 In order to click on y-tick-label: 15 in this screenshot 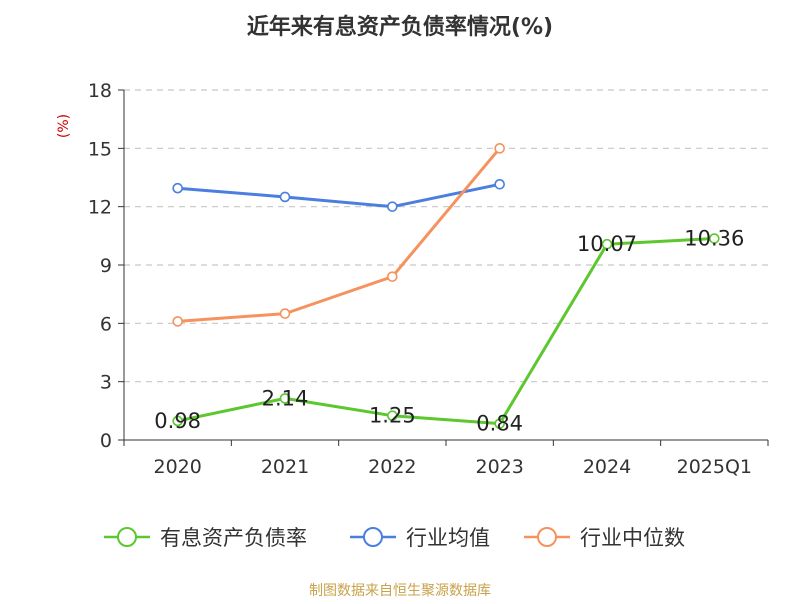, I will do `click(100, 149)`.